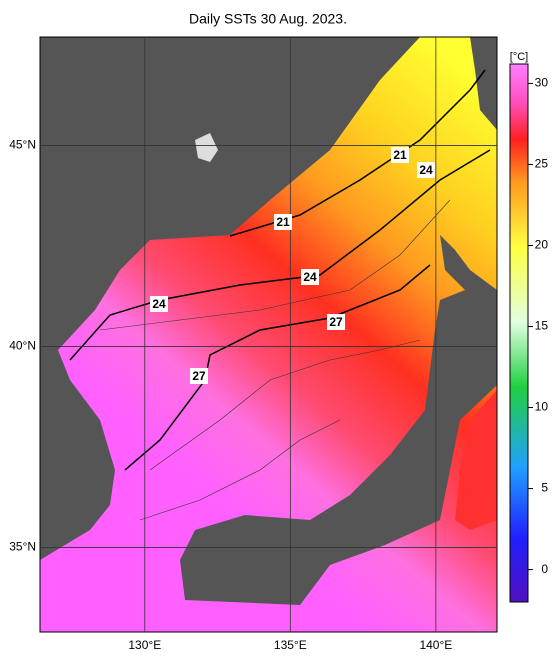 Image resolution: width=558 pixels, height=657 pixels. I want to click on y-tick-label: 35°N, so click(22, 547).